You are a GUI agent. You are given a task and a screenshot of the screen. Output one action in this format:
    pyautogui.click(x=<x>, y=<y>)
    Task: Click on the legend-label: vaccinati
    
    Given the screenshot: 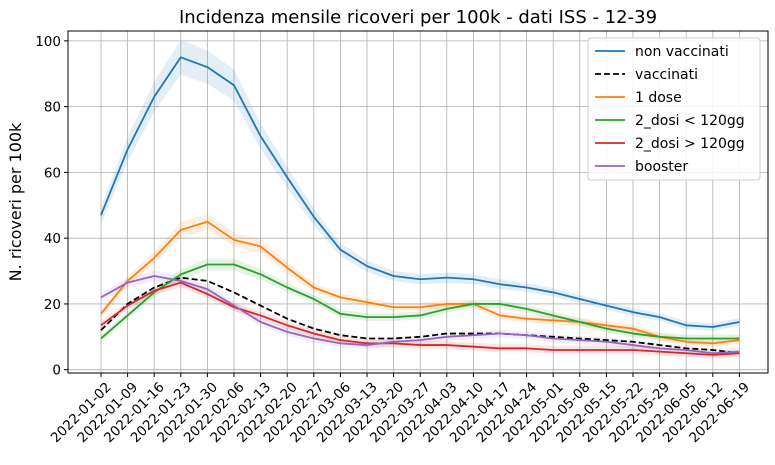 What is the action you would take?
    pyautogui.click(x=666, y=75)
    